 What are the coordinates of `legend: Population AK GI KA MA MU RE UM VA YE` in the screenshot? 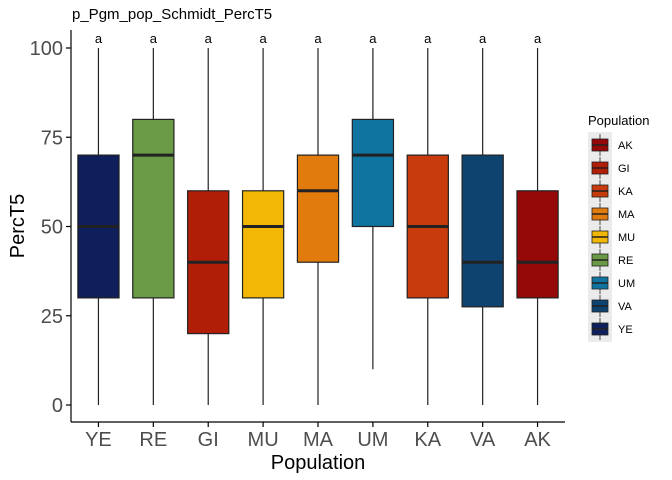 It's located at (618, 227).